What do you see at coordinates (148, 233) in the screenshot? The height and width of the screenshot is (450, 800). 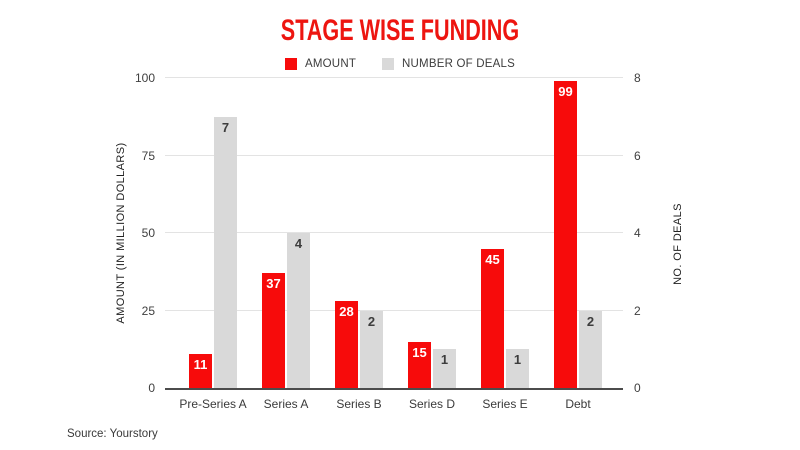 I see `y-axis-tick-left: 50` at bounding box center [148, 233].